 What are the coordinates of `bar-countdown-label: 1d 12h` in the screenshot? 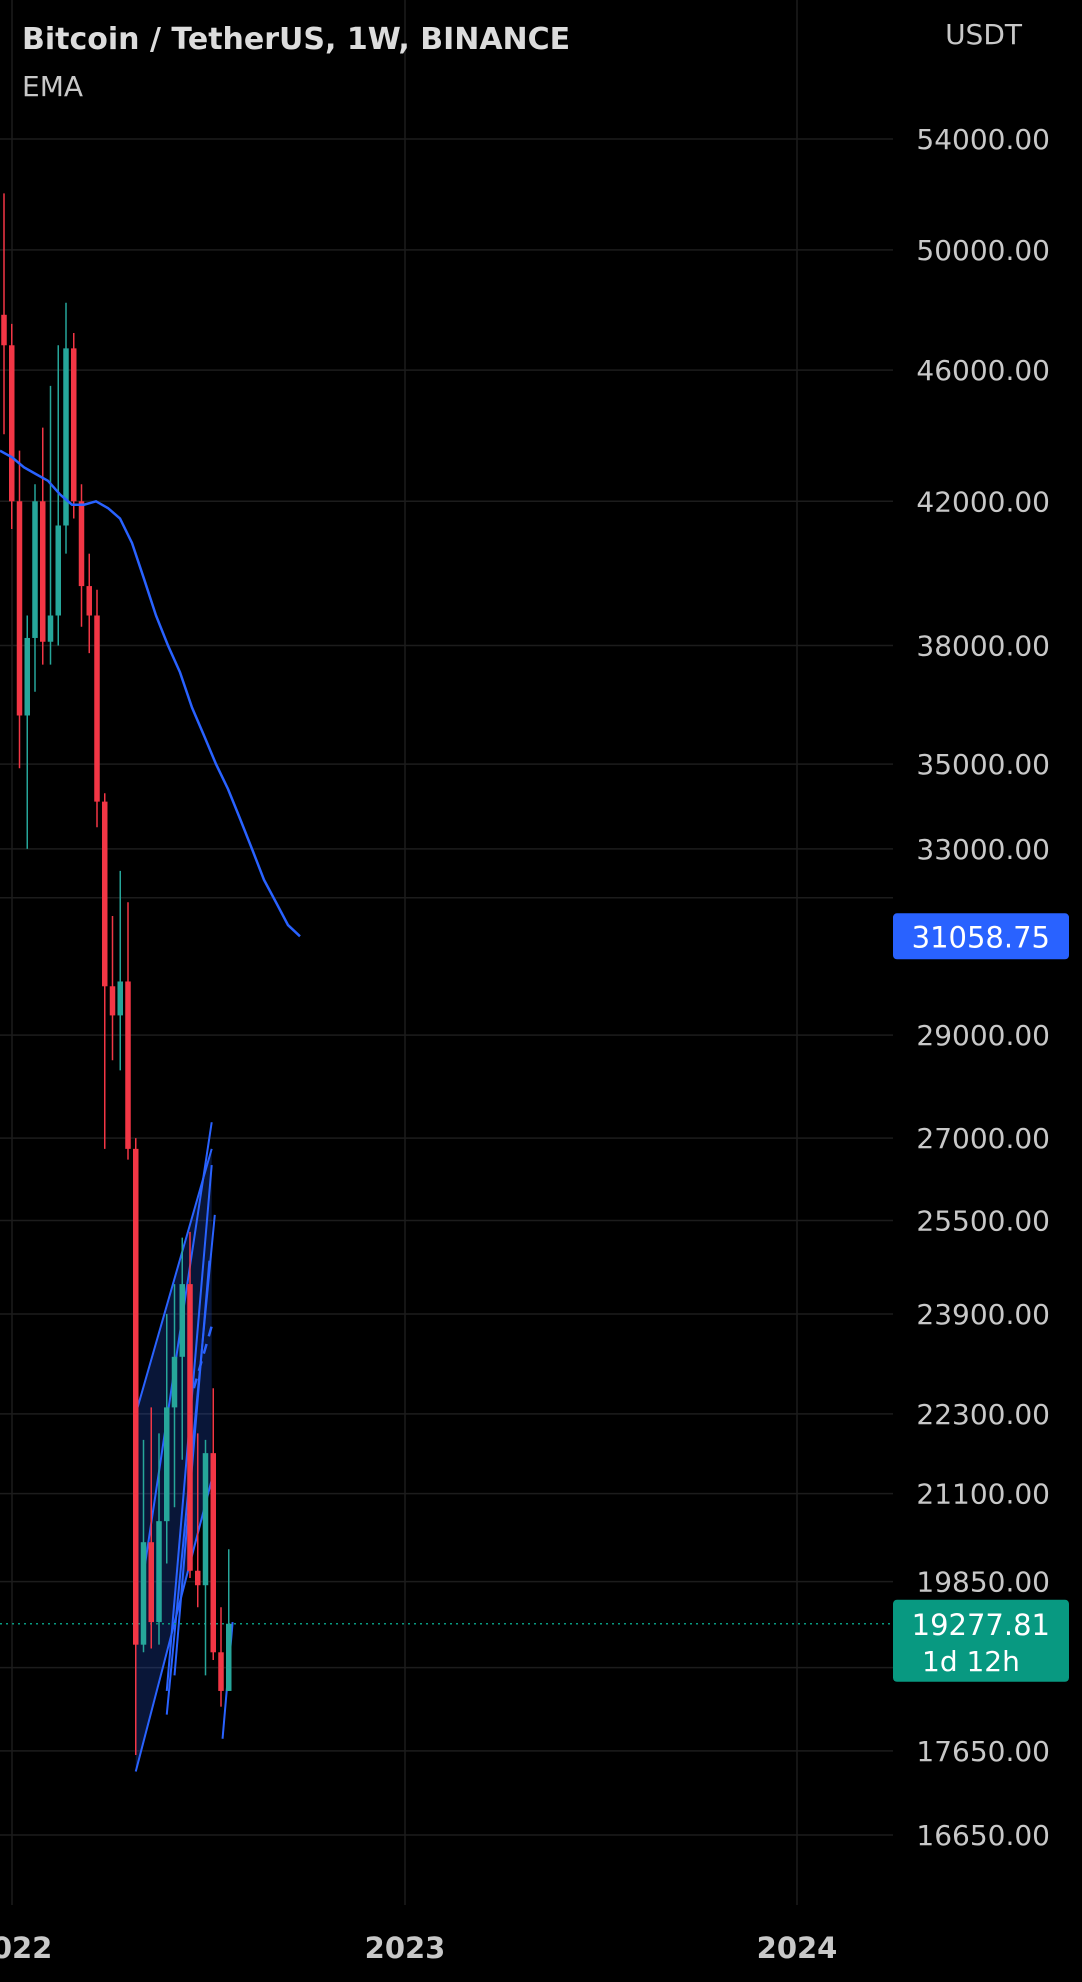 It's located at (971, 1661).